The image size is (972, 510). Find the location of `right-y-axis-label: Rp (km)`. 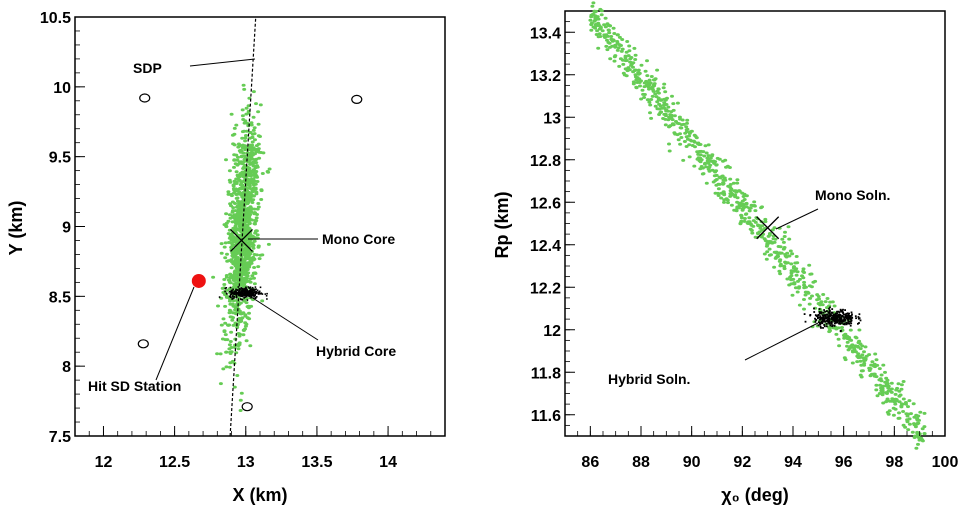

right-y-axis-label: Rp (km) is located at coordinates (502, 224).